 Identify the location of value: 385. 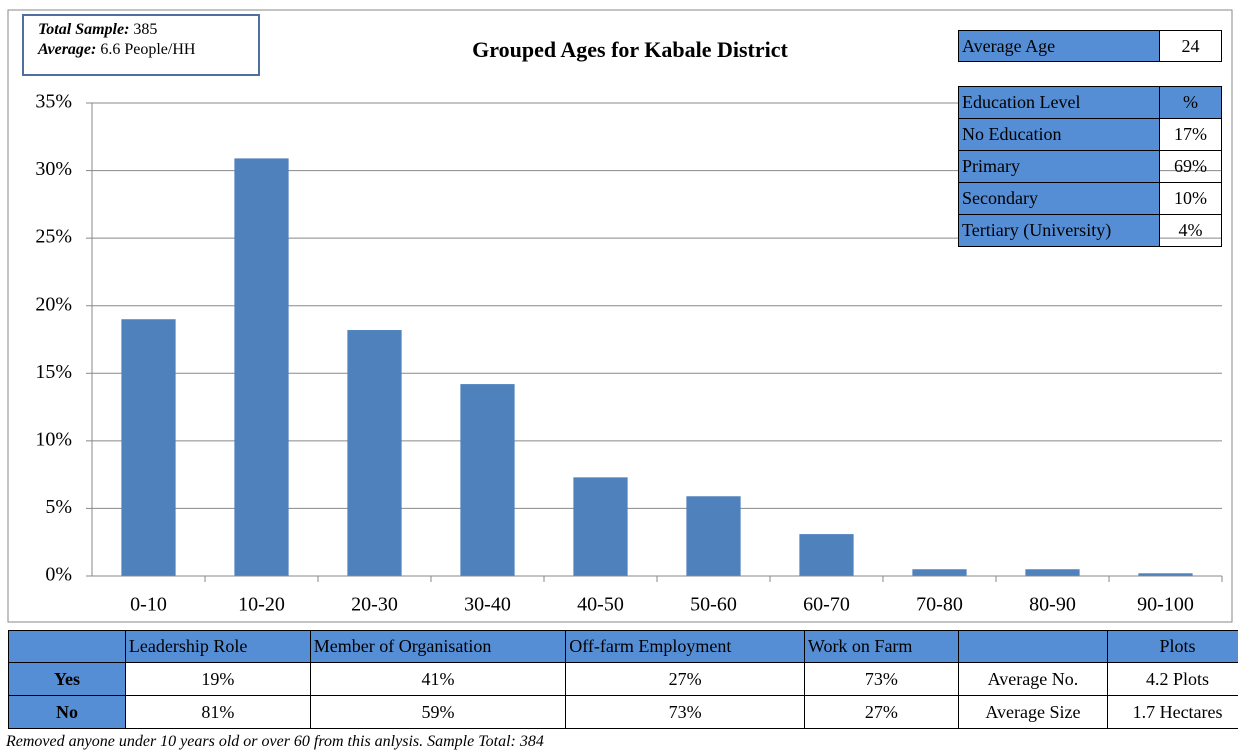
(145, 29).